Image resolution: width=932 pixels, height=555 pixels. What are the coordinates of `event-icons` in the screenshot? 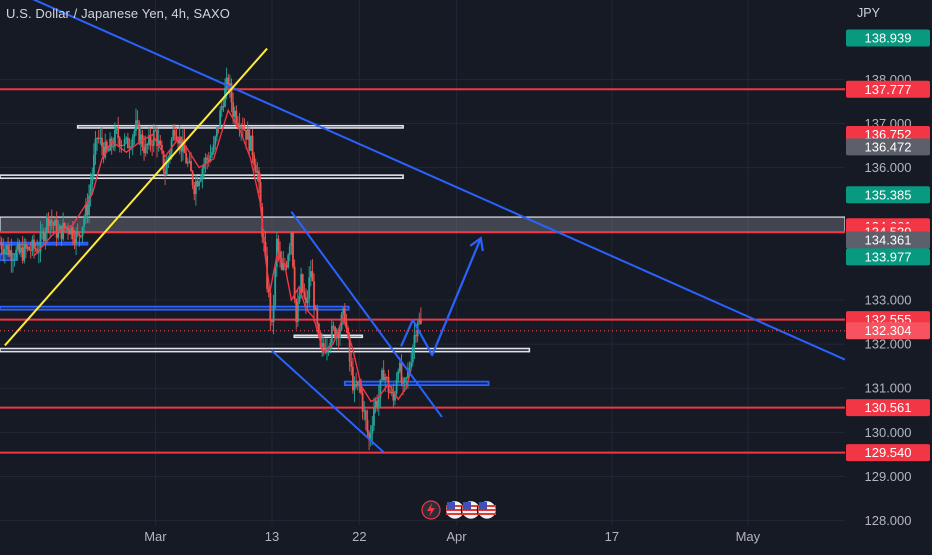 It's located at (459, 510).